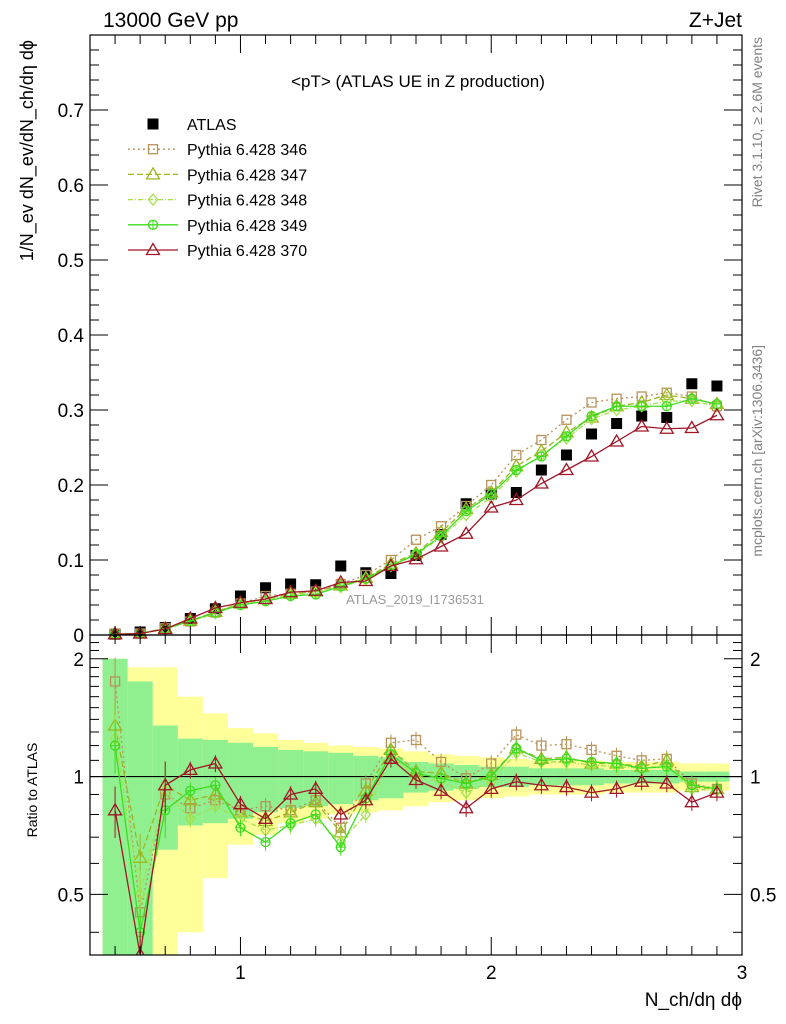 The width and height of the screenshot is (786, 1024). What do you see at coordinates (247, 226) in the screenshot?
I see `legend-label-4: Pythia 6.428 349` at bounding box center [247, 226].